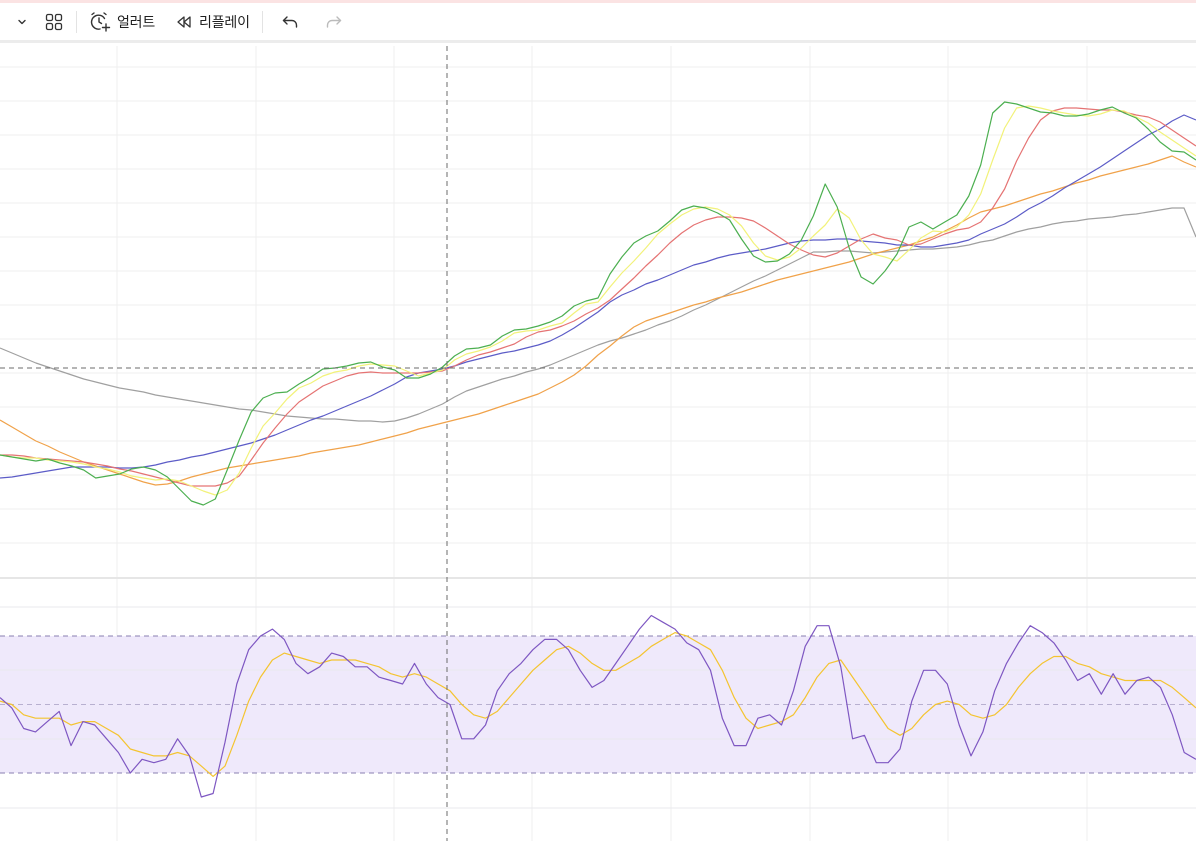 This screenshot has height=841, width=1196. I want to click on grid-layout-icon, so click(54, 22).